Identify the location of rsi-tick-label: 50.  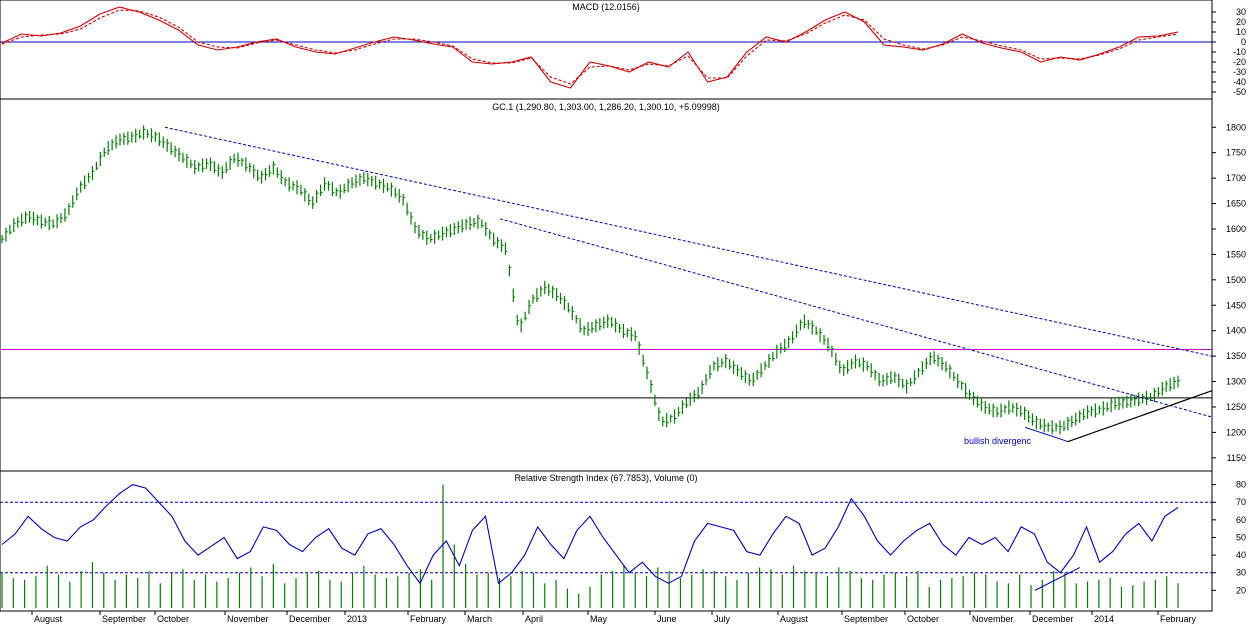
(1241, 537).